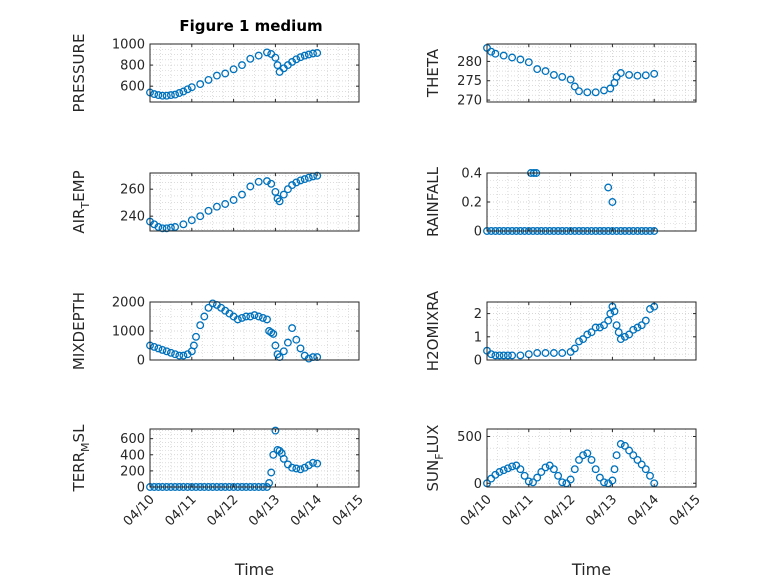 This screenshot has width=778, height=583. Describe the element at coordinates (518, 510) in the screenshot. I see `x-tick-label: 04/11` at that location.